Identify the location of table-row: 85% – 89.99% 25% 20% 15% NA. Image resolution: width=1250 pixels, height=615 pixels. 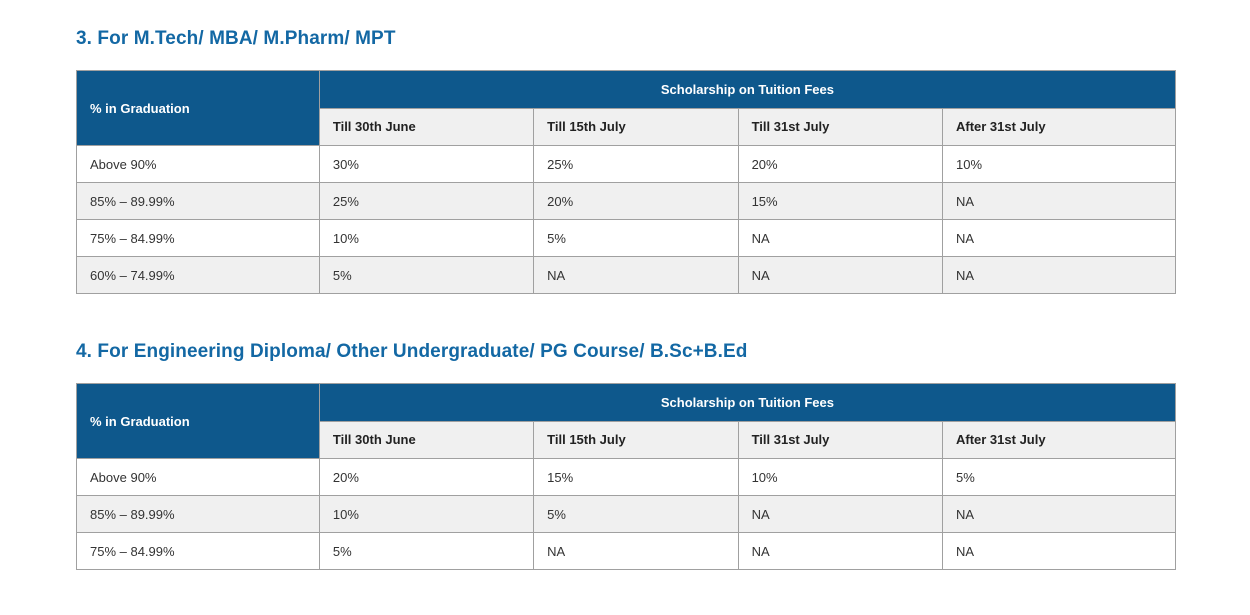
(626, 201).